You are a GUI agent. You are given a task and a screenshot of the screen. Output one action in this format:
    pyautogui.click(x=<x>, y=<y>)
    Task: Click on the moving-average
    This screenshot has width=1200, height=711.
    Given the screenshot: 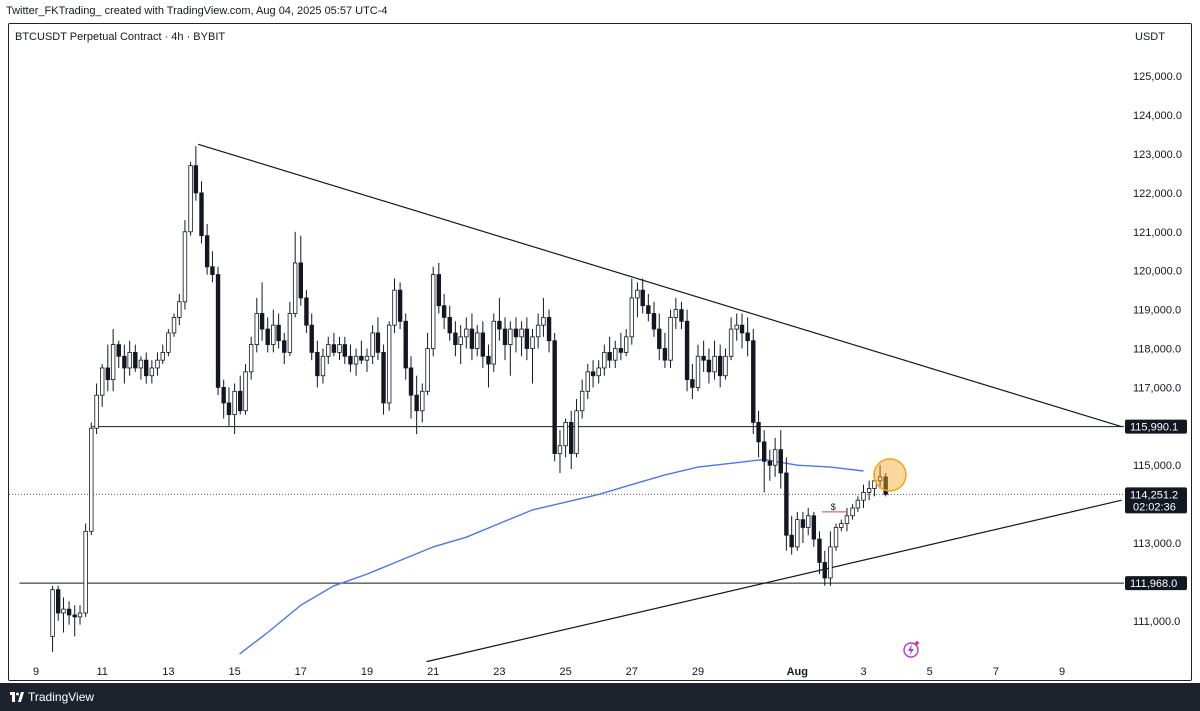 What is the action you would take?
    pyautogui.click(x=551, y=556)
    